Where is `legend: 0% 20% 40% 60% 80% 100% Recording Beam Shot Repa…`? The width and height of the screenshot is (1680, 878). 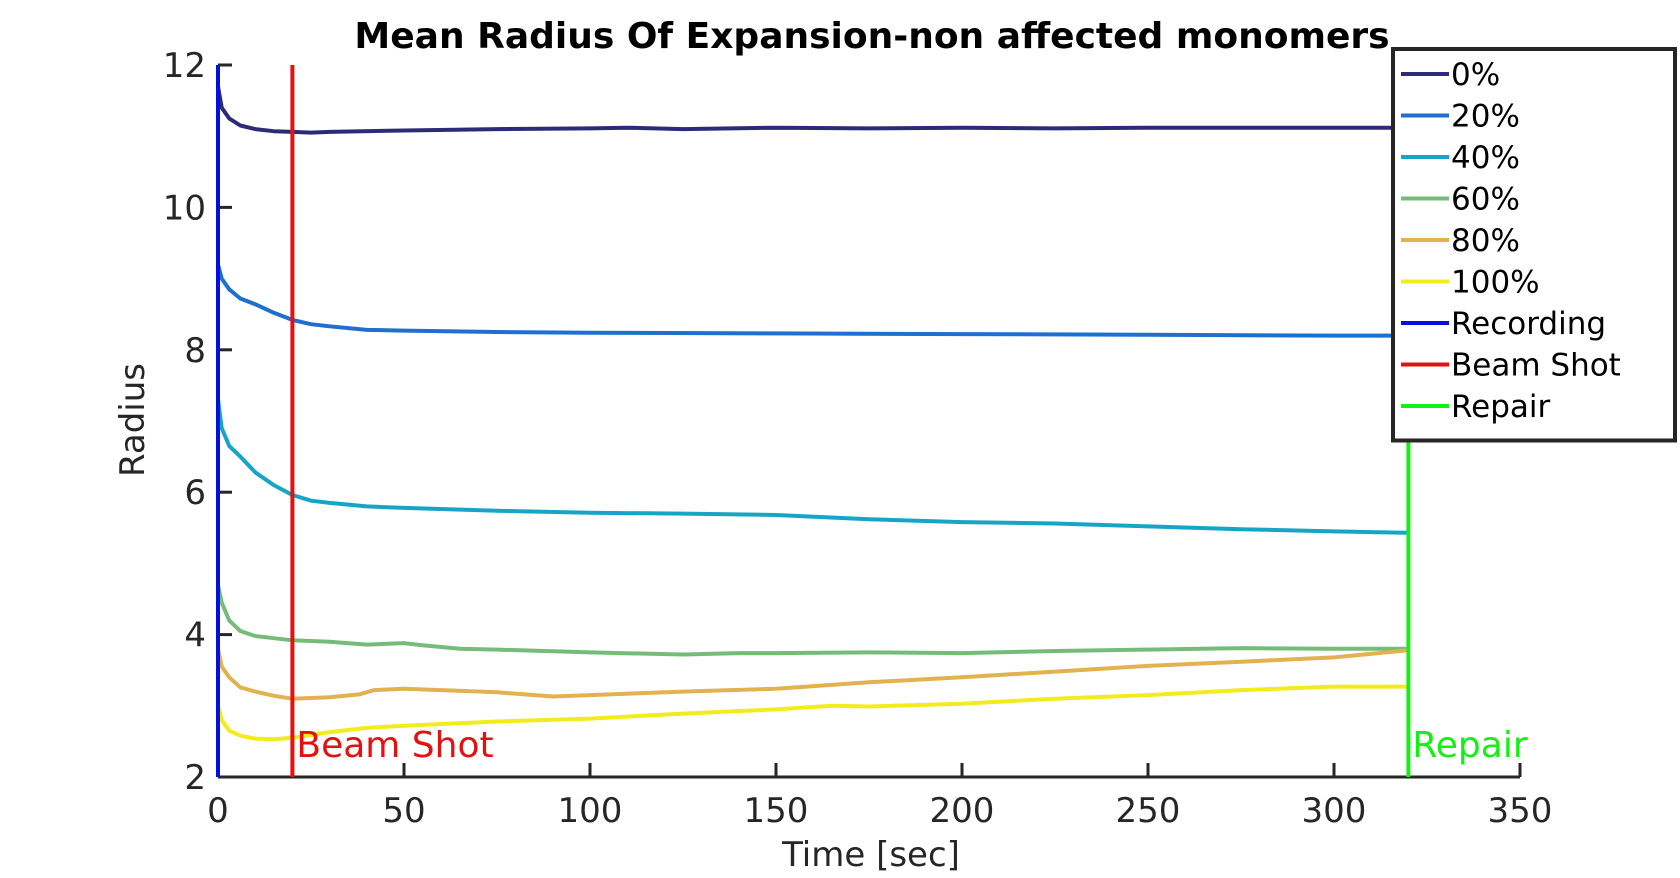
legend: 0% 20% 40% 60% 80% 100% Recording Beam Shot Repa… is located at coordinates (1534, 245).